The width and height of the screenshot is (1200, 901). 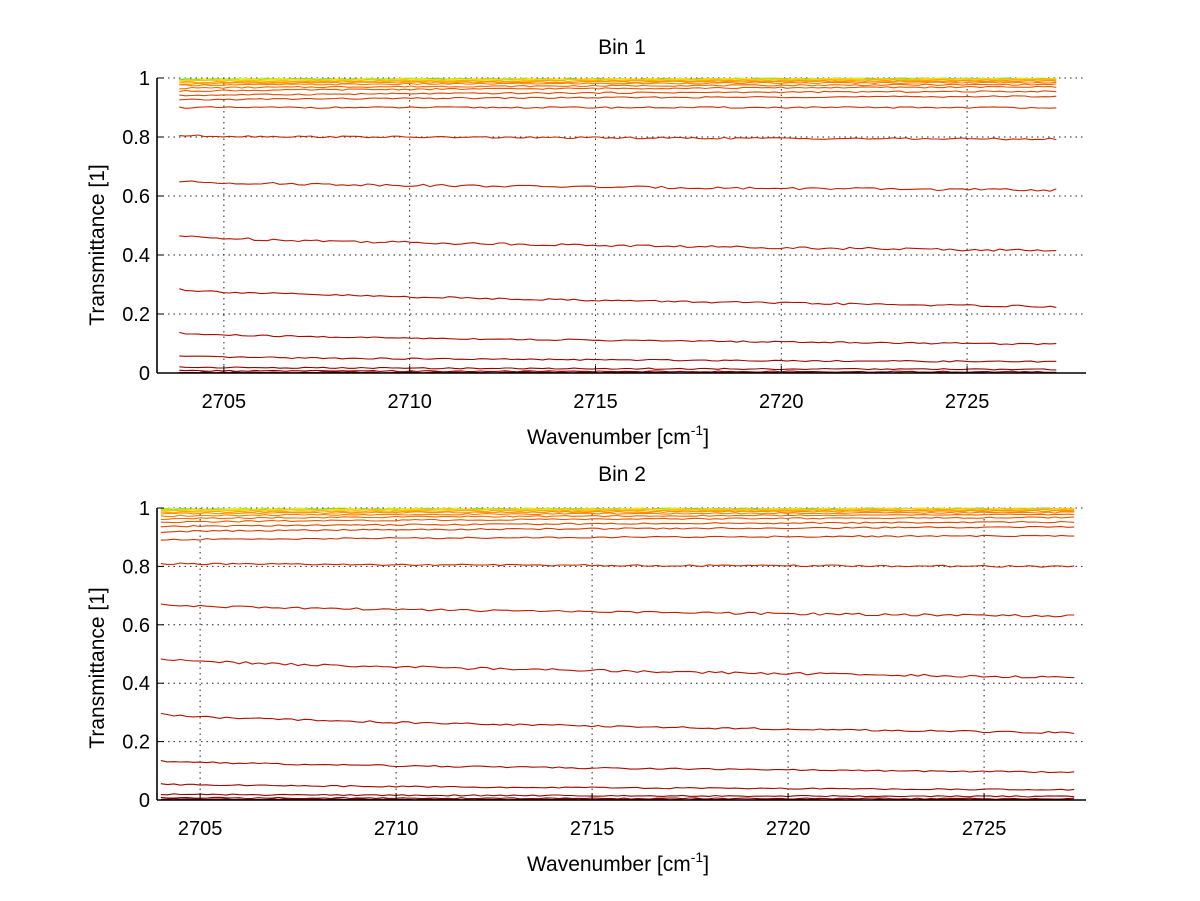 I want to click on x-axis-label-bin-2: Wavenumber [cm-1], so click(x=618, y=862).